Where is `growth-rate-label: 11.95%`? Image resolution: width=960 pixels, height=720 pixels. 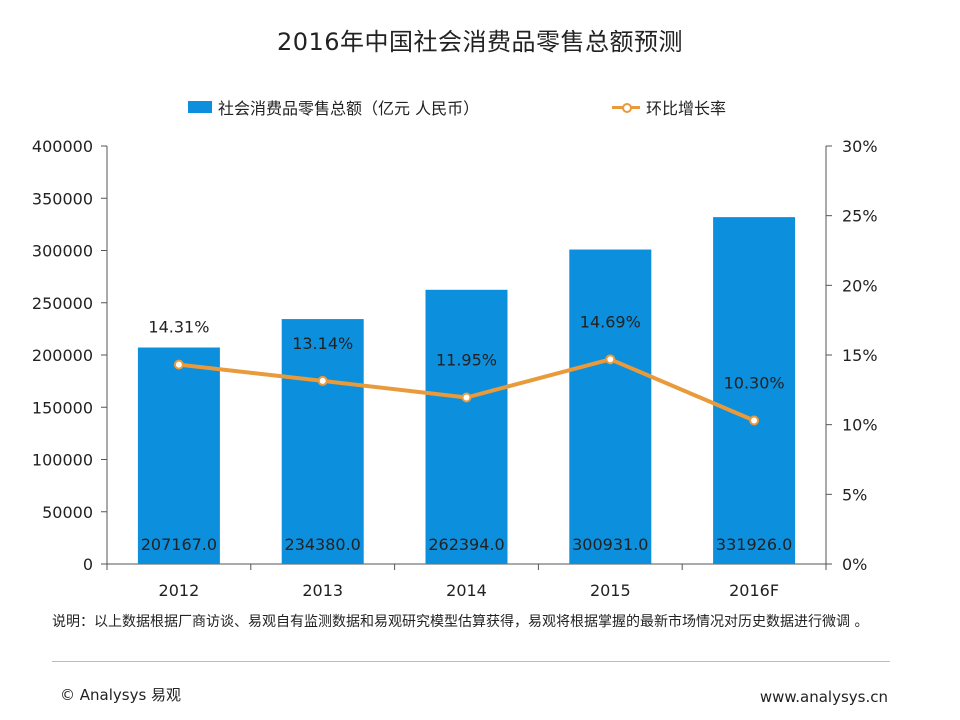
growth-rate-label: 11.95% is located at coordinates (466, 359).